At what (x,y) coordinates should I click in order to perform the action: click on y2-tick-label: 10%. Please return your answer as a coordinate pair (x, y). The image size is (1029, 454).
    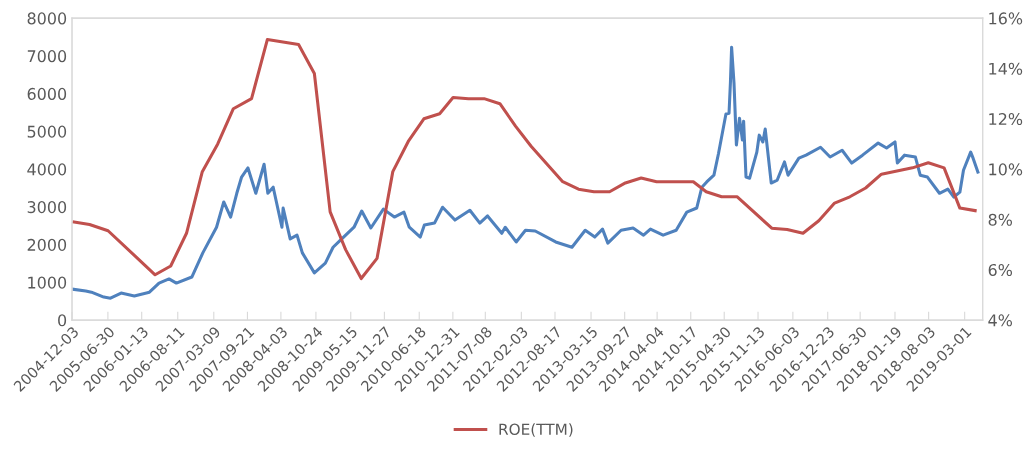
    Looking at the image, I should click on (1006, 169).